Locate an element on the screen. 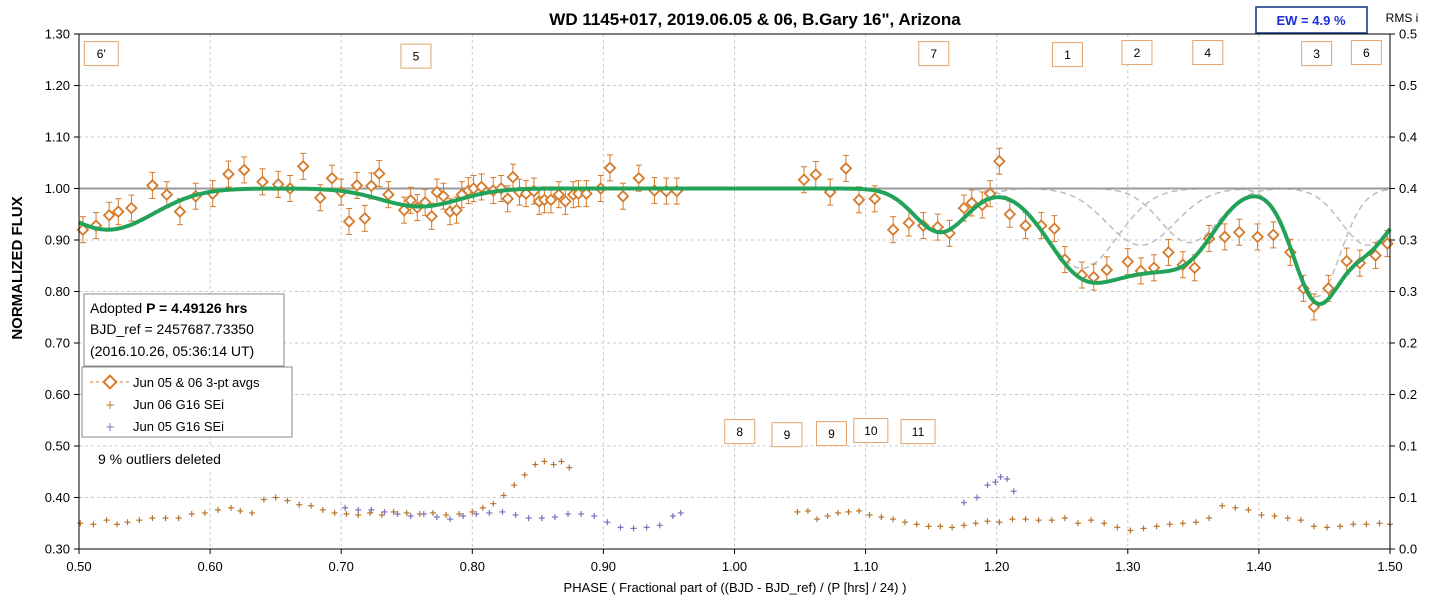 This screenshot has height=601, width=1436. dip-label: 6 is located at coordinates (1366, 53).